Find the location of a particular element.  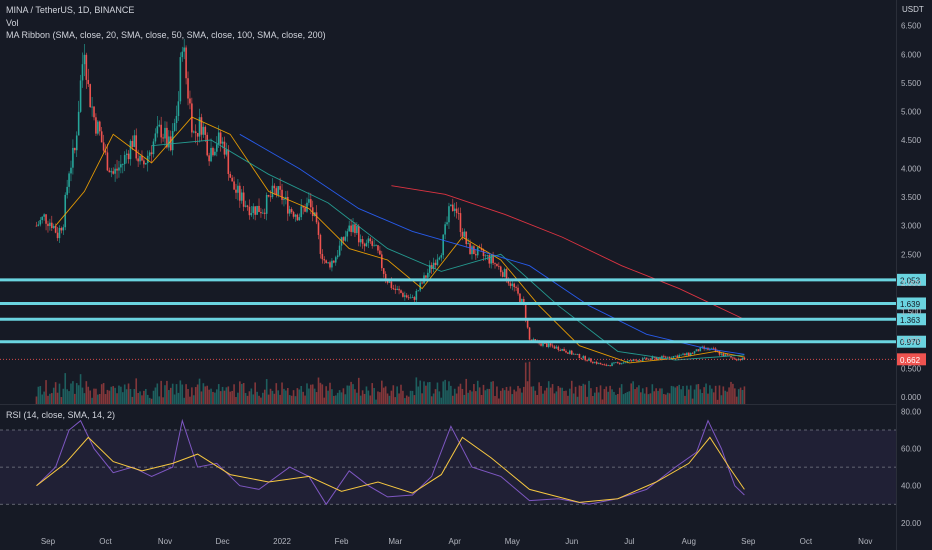

symbol-title: MINA / TetherUS, 1D, BINANCE is located at coordinates (70, 10).